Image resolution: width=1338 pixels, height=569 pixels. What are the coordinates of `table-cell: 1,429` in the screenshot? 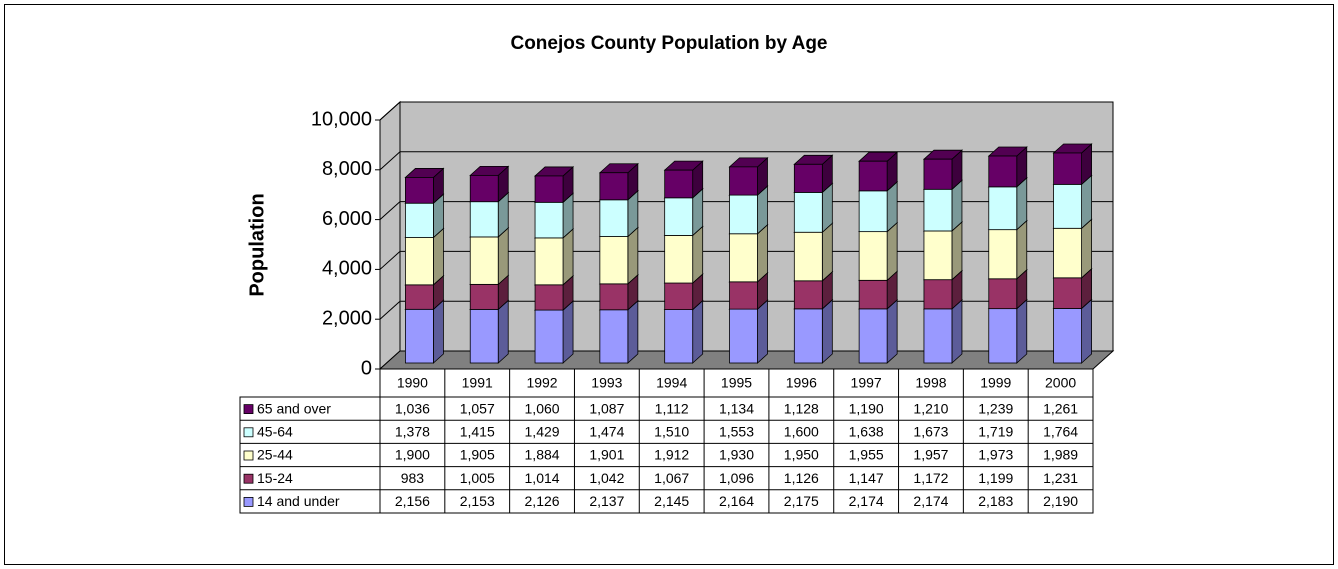 It's located at (542, 432).